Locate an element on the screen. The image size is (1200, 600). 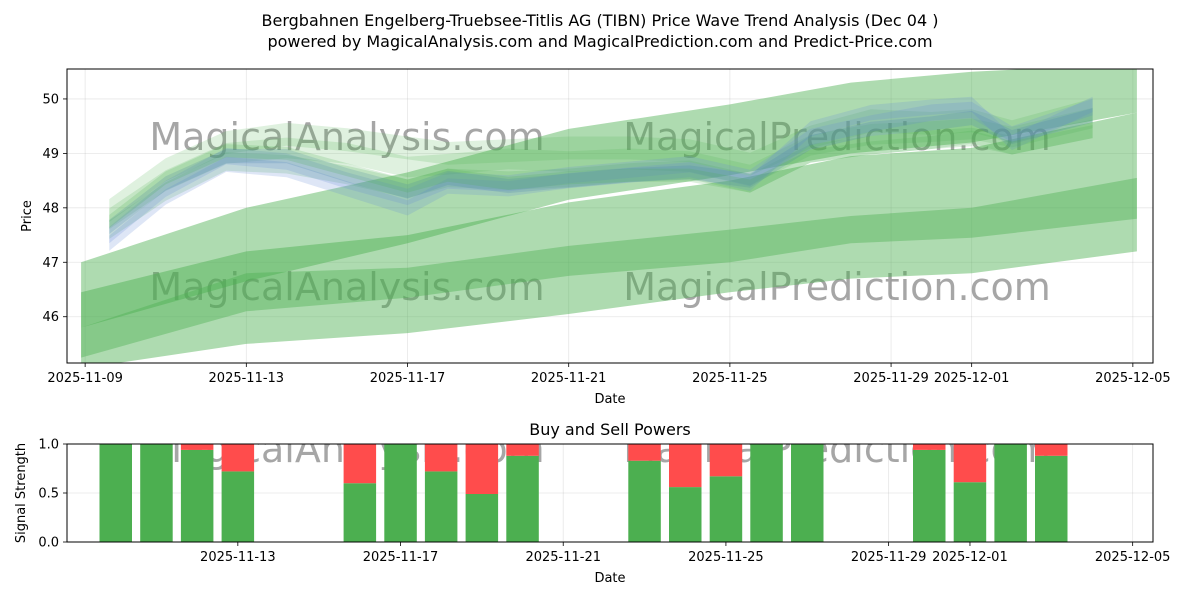
buy-sell-x-axis-label: Date is located at coordinates (609, 578).